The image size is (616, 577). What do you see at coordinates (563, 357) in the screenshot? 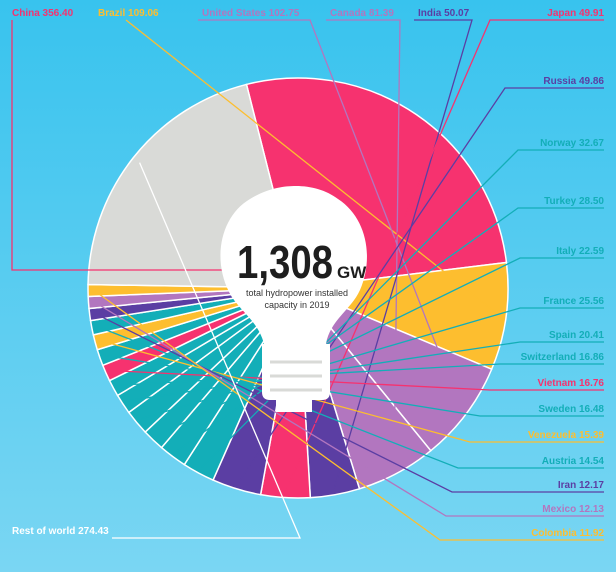
I see `slice-label-switzerland: Switzerland 16.86` at bounding box center [563, 357].